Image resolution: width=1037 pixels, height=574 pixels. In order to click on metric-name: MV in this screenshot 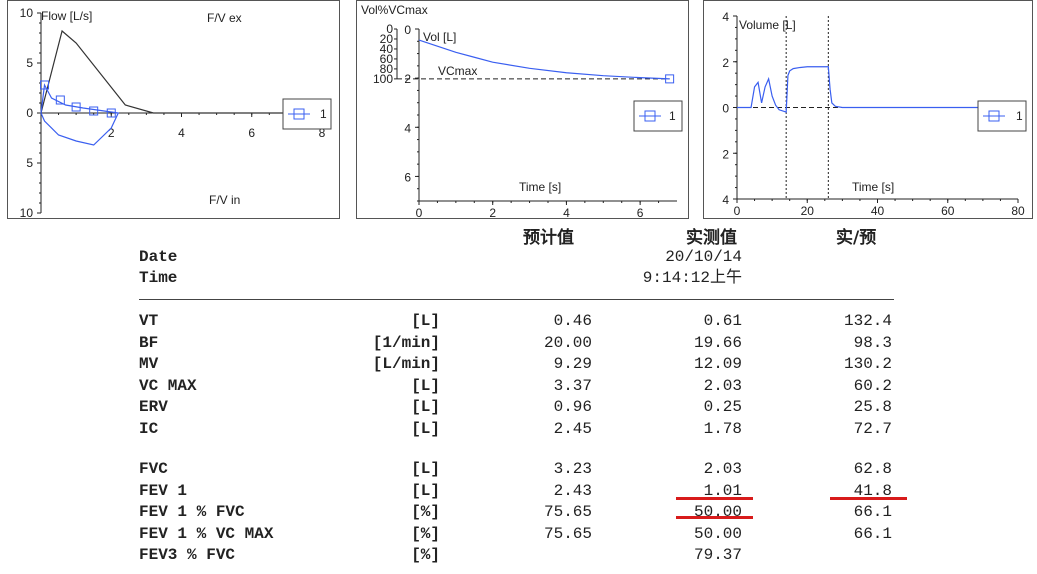, I will do `click(149, 364)`.